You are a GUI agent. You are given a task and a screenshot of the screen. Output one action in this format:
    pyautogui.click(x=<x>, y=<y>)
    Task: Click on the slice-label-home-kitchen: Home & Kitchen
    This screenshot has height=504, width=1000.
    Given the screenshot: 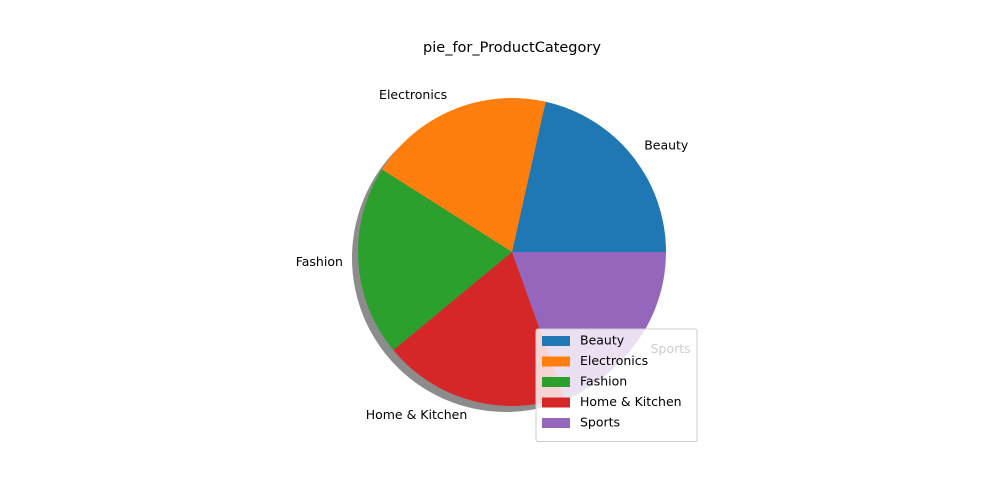 What is the action you would take?
    pyautogui.click(x=417, y=414)
    